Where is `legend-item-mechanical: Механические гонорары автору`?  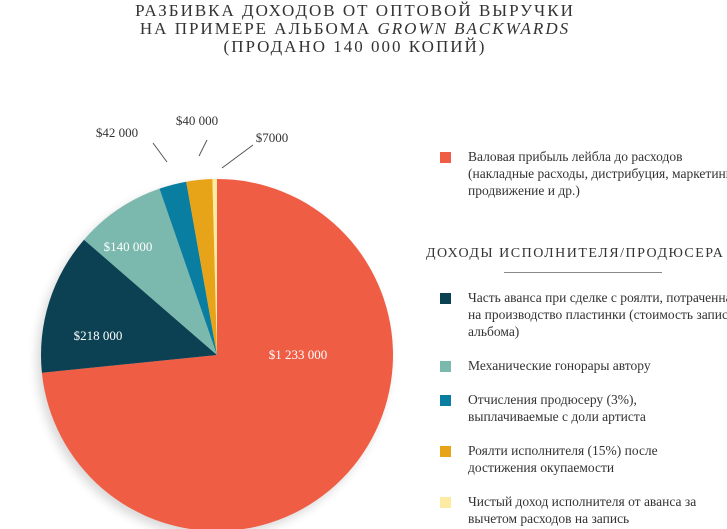
legend-item-mechanical: Механические гонорары автору is located at coordinates (583, 365).